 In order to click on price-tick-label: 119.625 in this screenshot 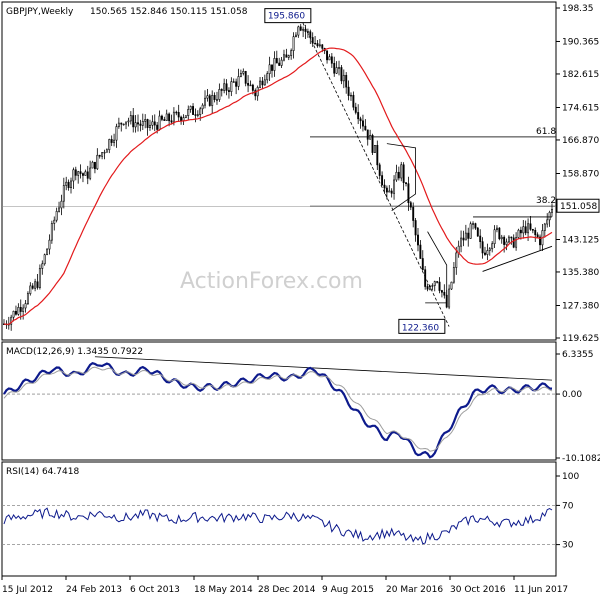, I will do `click(580, 339)`.